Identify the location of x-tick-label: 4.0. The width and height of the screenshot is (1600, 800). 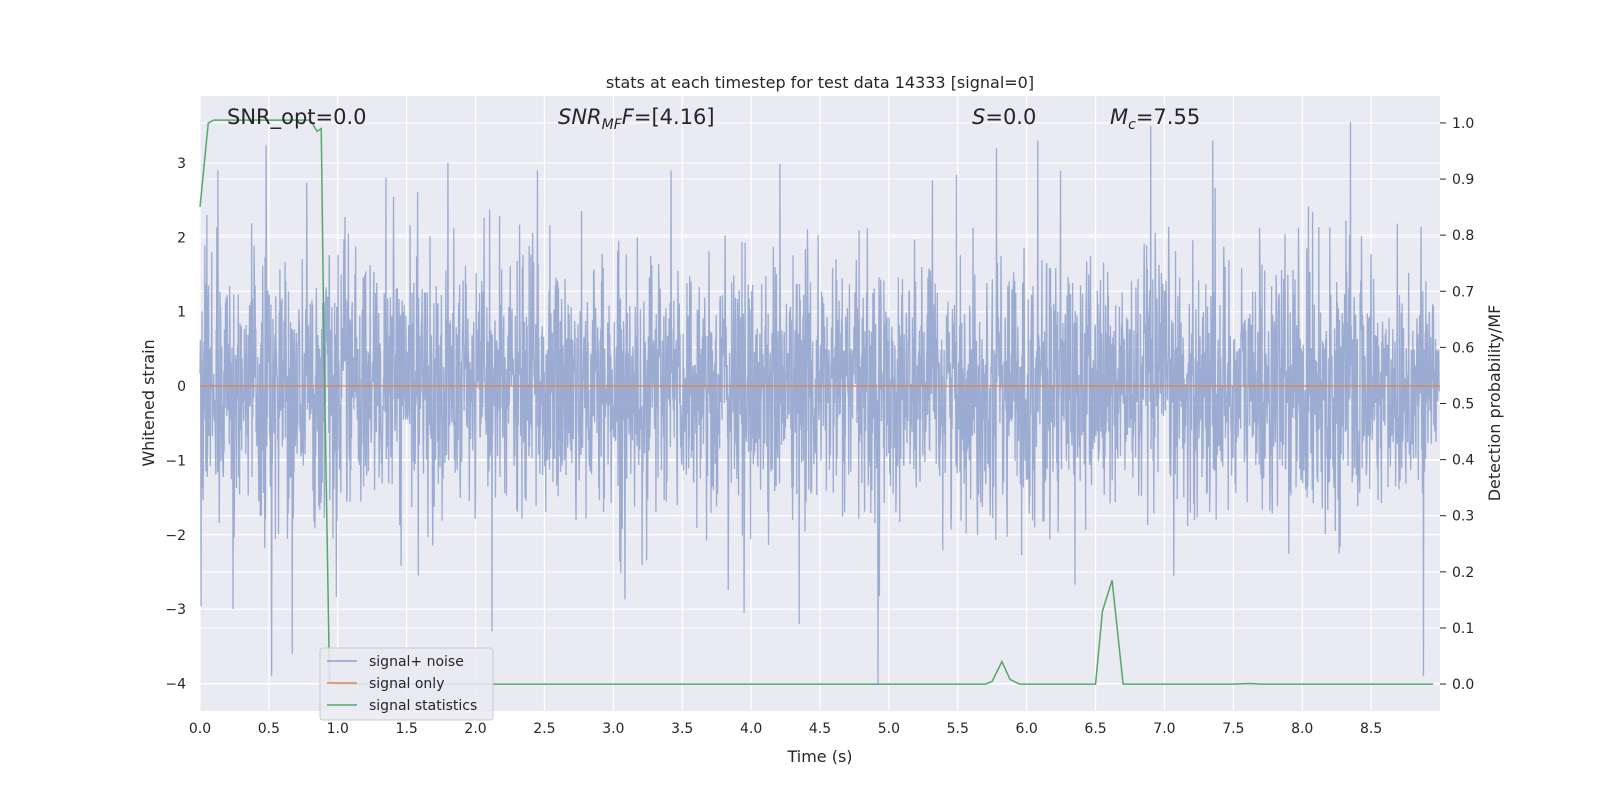
(751, 729).